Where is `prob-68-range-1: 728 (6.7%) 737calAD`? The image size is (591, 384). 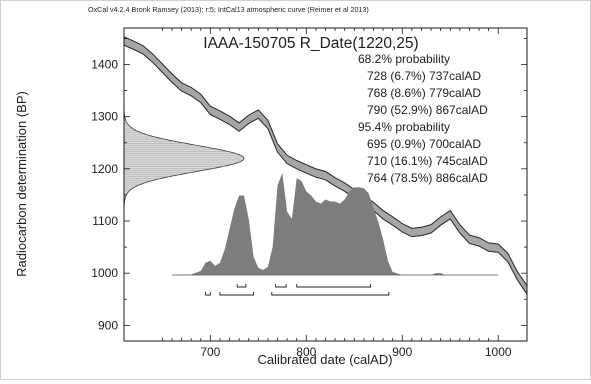 prob-68-range-1: 728 (6.7%) 737calAD is located at coordinates (424, 76).